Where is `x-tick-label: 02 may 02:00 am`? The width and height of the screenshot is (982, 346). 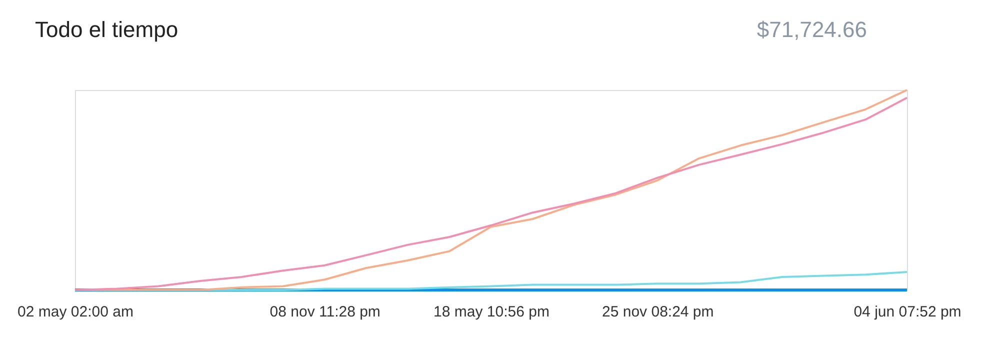 x-tick-label: 02 may 02:00 am is located at coordinates (76, 312).